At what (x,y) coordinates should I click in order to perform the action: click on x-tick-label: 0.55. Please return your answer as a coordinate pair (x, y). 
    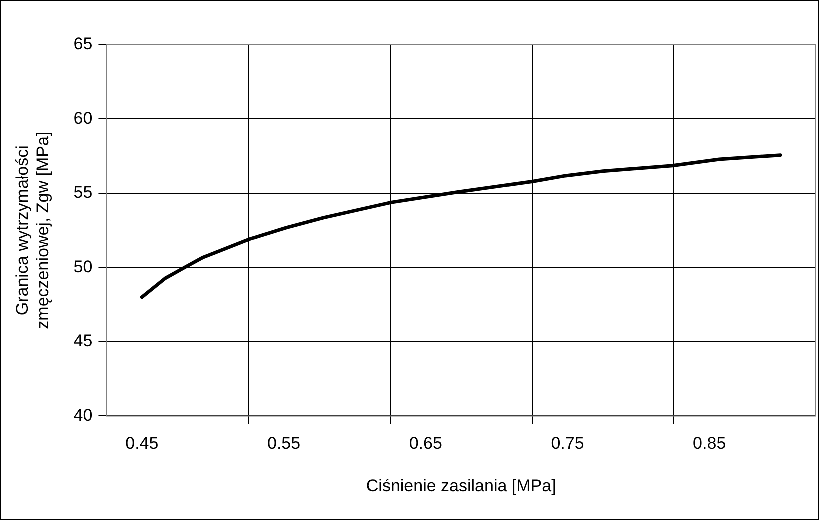
    Looking at the image, I should click on (284, 444).